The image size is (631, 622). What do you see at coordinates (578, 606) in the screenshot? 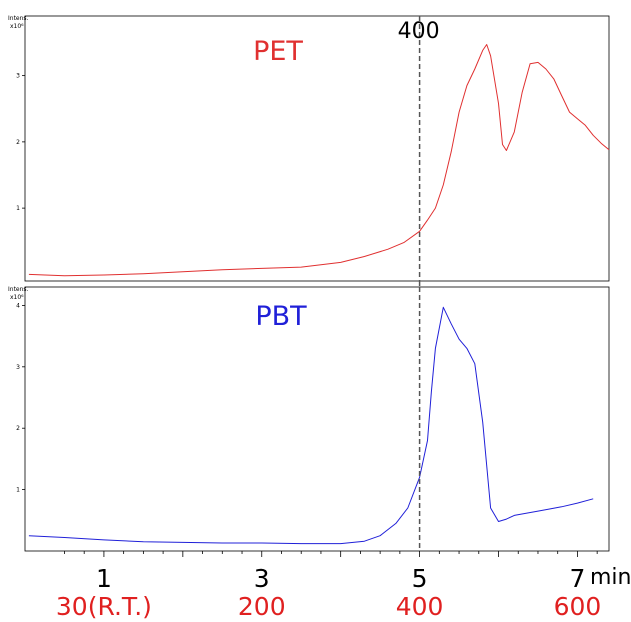
I see `temperature-label: 600` at bounding box center [578, 606].